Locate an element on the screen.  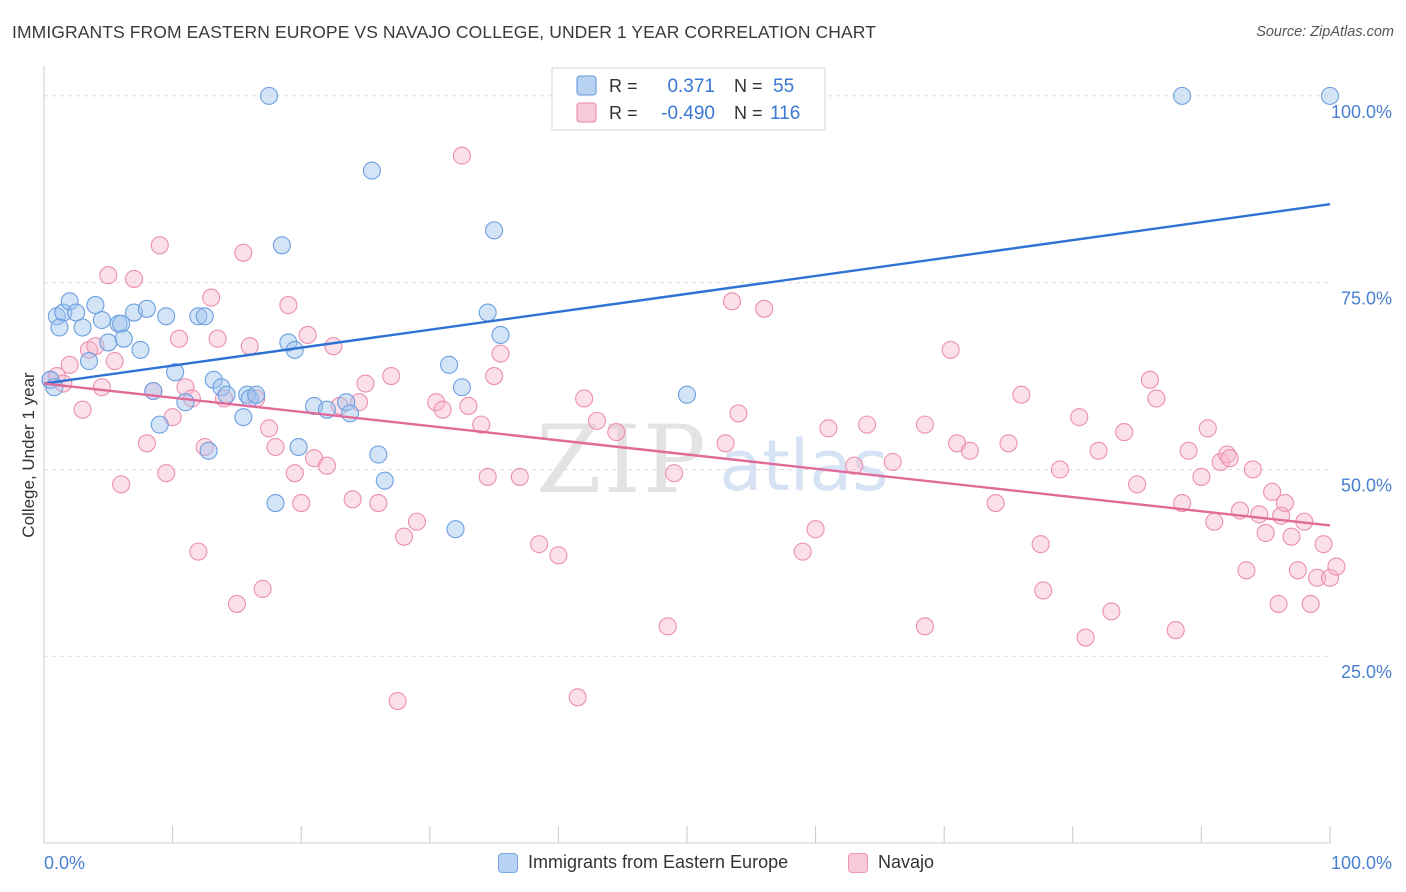
legend-r-value-1: 0.371 is located at coordinates (691, 86).